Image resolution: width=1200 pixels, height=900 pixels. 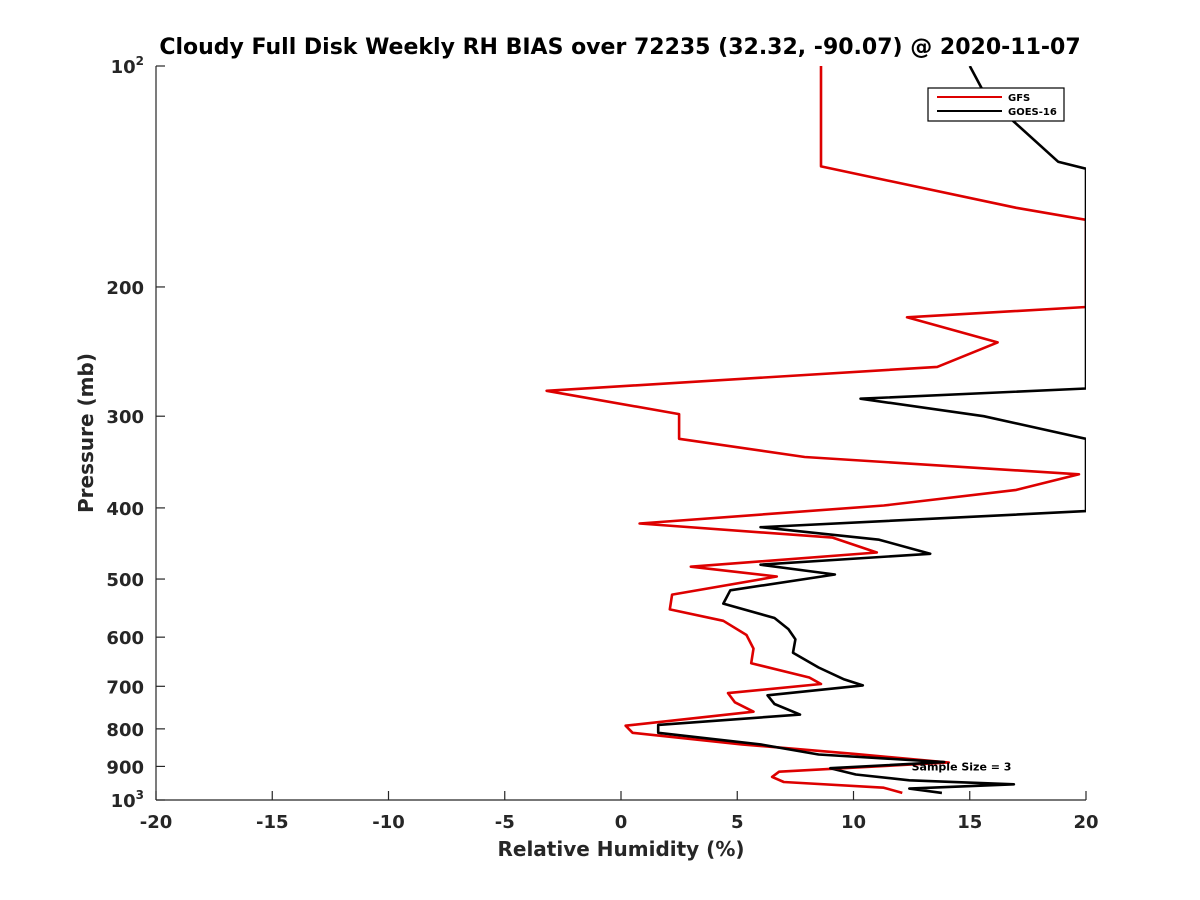 What do you see at coordinates (1032, 112) in the screenshot?
I see `legend-label-goes16: GOES-16` at bounding box center [1032, 112].